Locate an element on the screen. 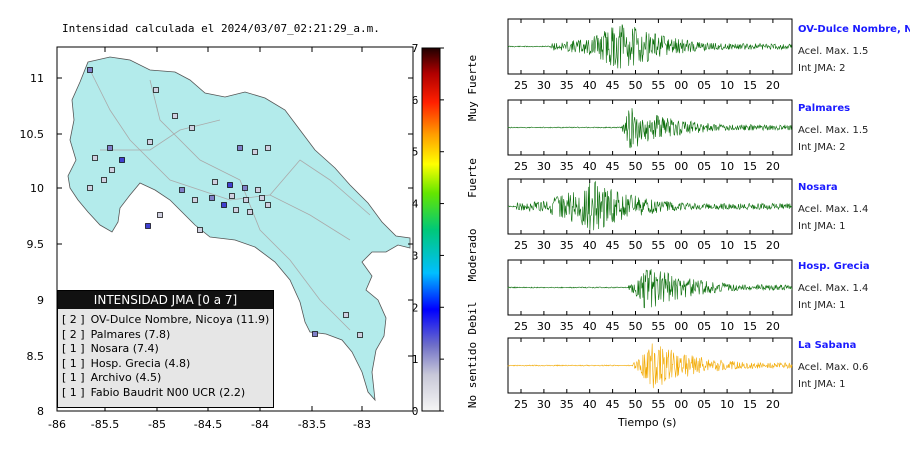 Image resolution: width=910 pixels, height=460 pixels. map-x-tick-label: -83 is located at coordinates (362, 424).